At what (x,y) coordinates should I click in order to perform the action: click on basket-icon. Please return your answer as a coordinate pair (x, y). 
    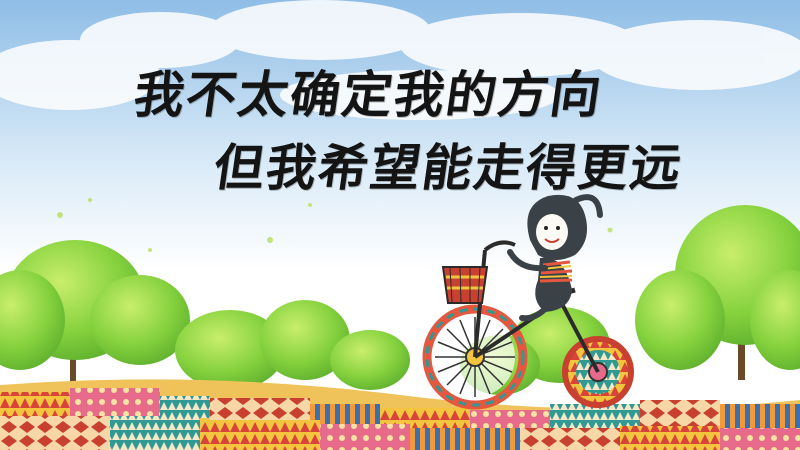
    Looking at the image, I should click on (465, 285).